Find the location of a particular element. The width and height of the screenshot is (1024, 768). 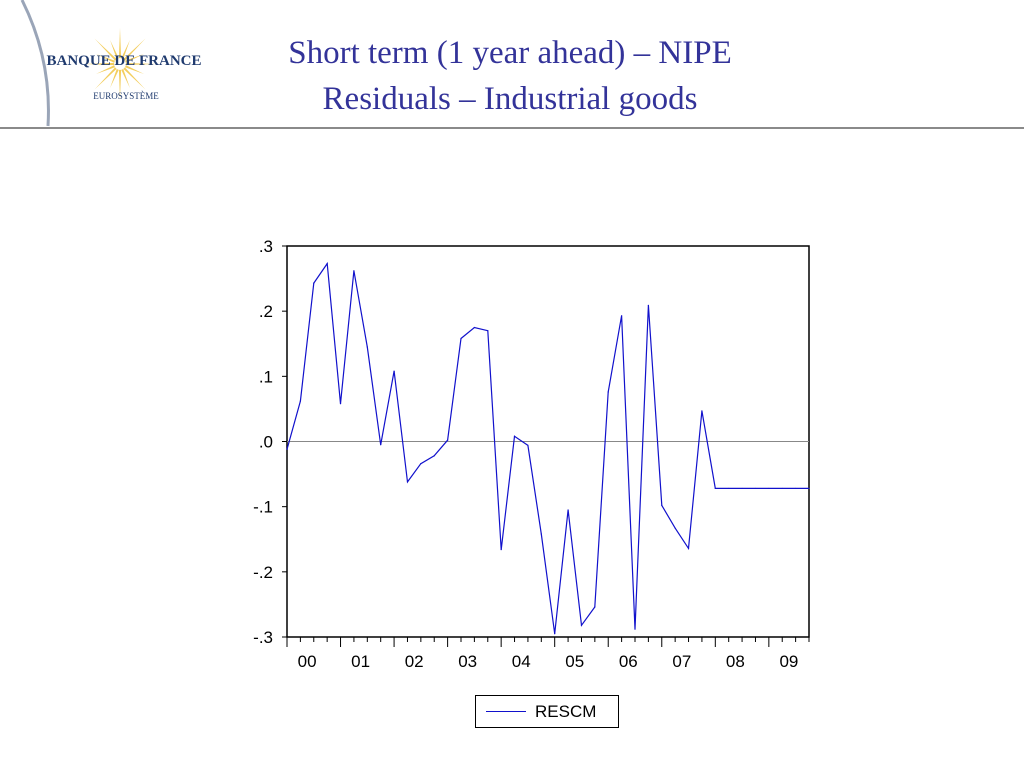

banque-de-france-logo: BANQUE DE FRANCE EUROSYSTÈME is located at coordinates (111, 63).